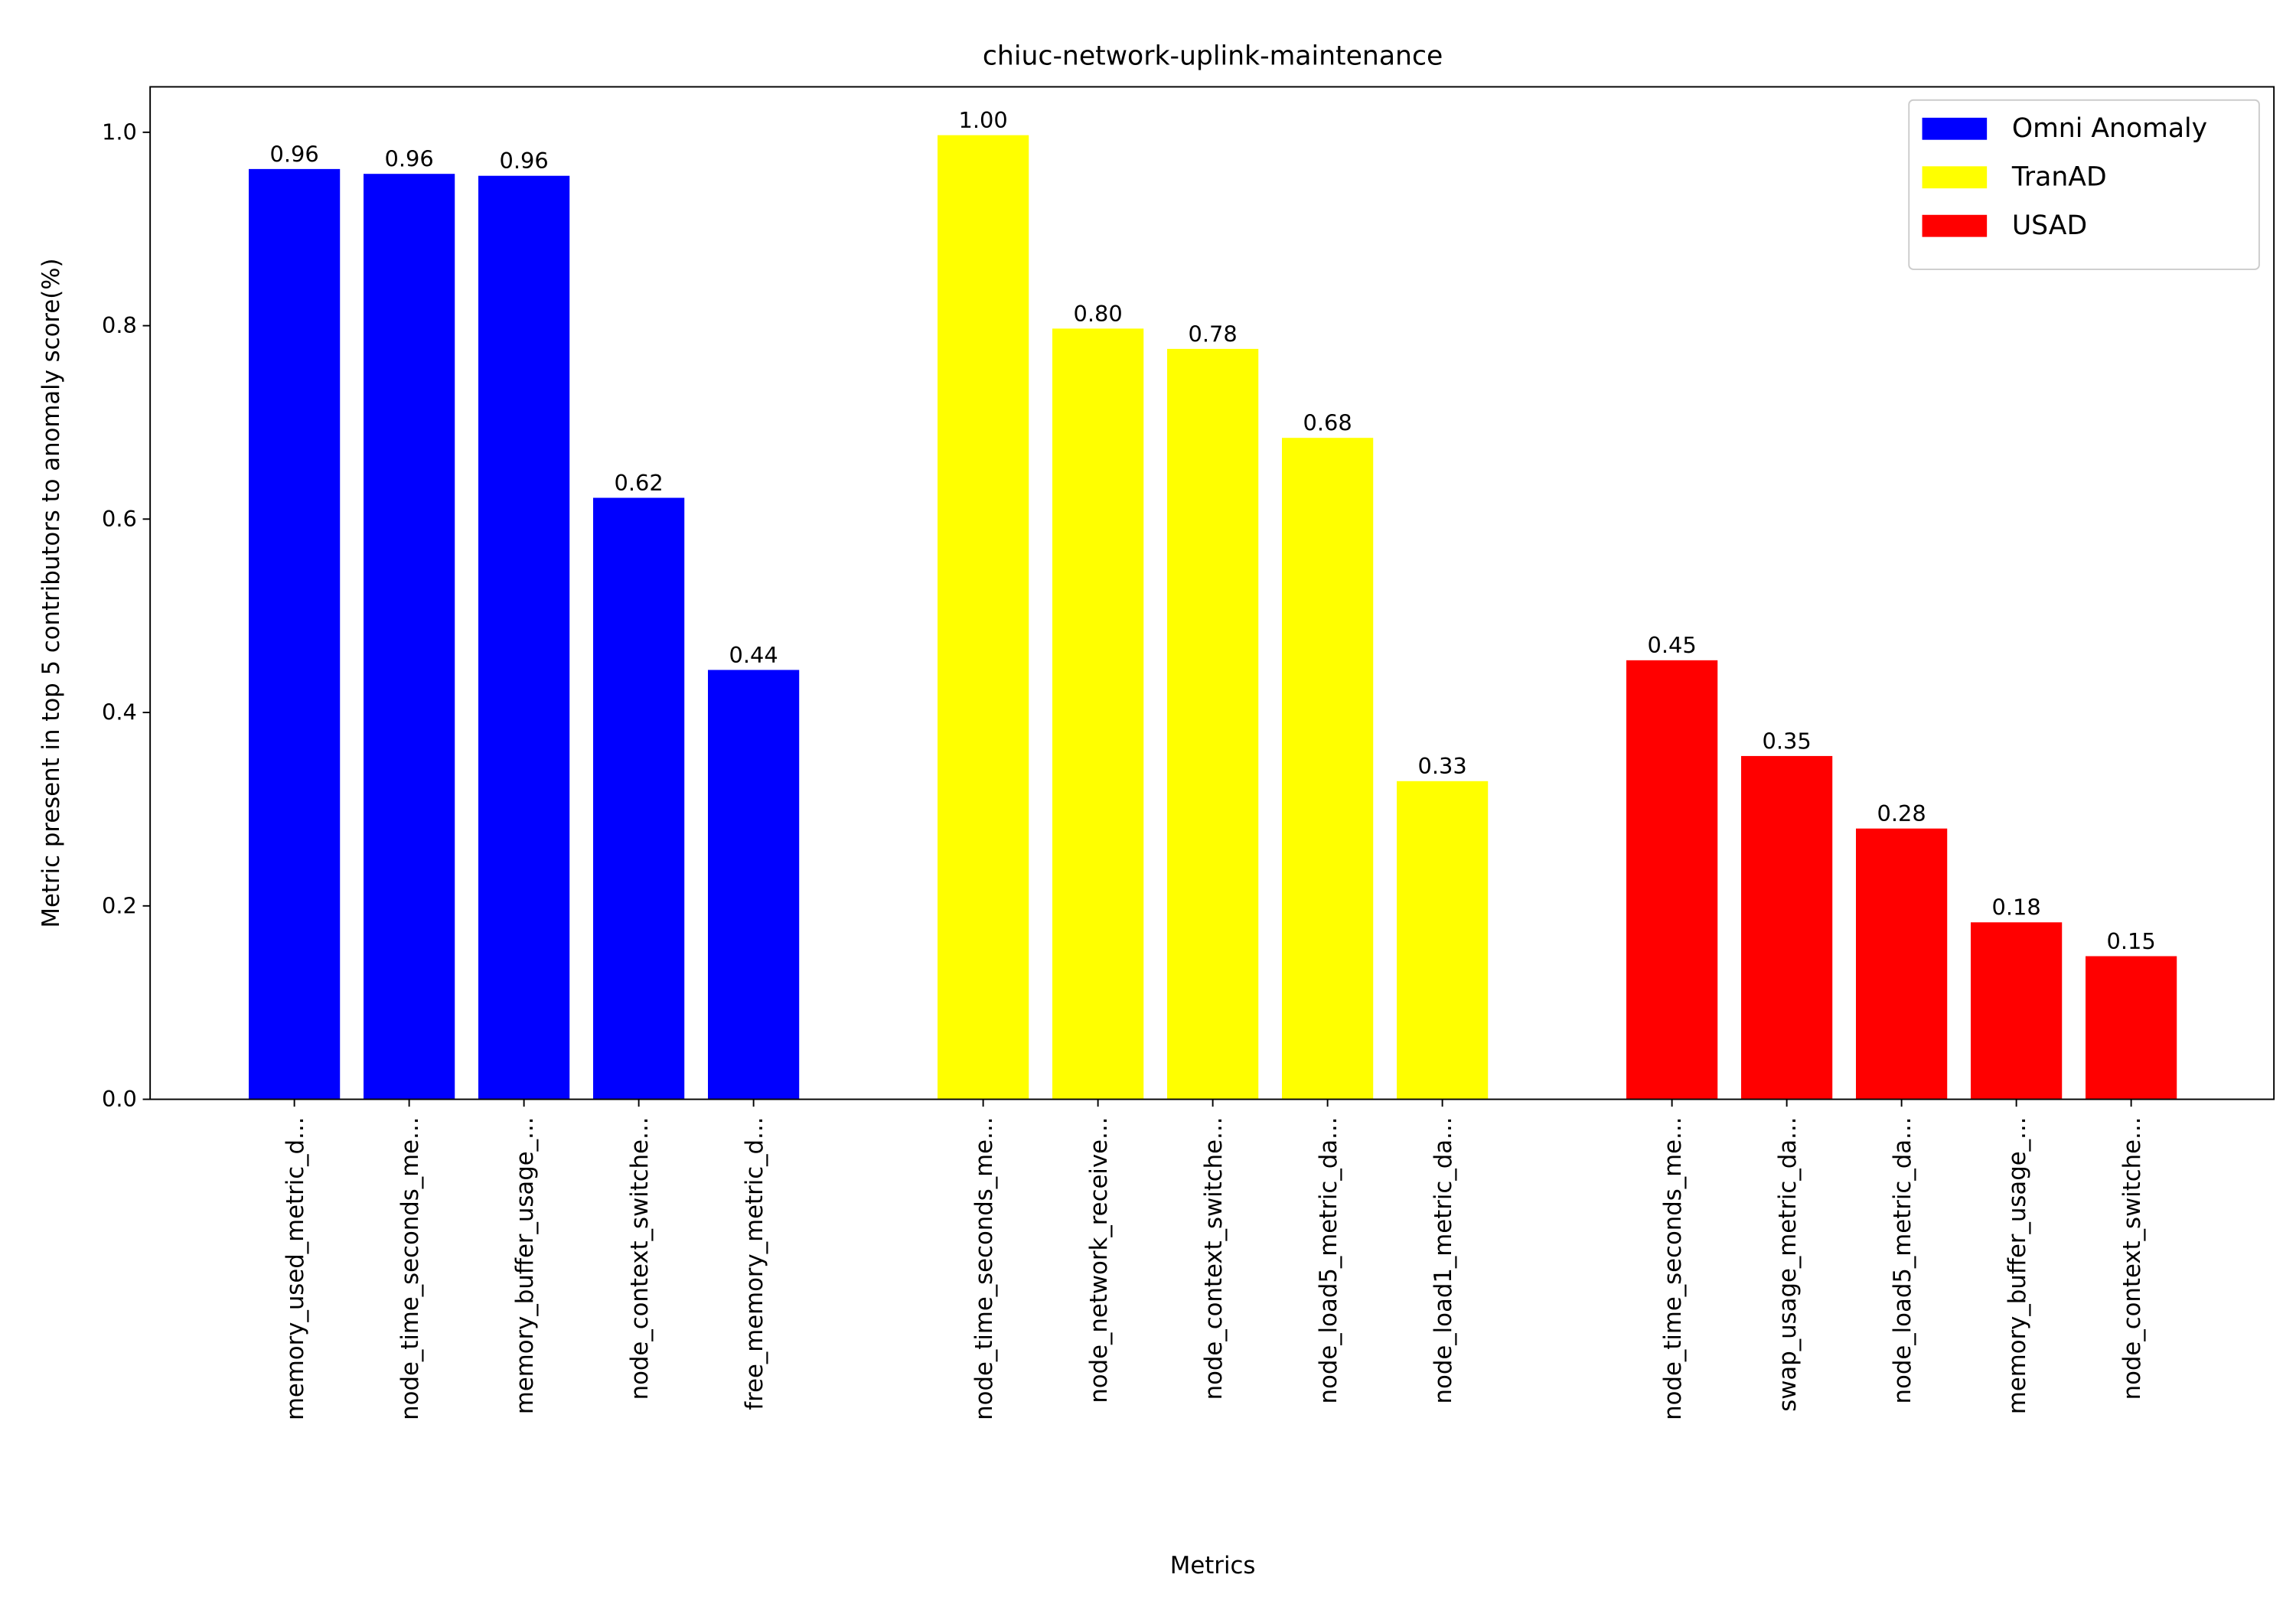 The height and width of the screenshot is (1607, 2296). Describe the element at coordinates (1213, 1565) in the screenshot. I see `x-axis-label: Metrics` at that location.